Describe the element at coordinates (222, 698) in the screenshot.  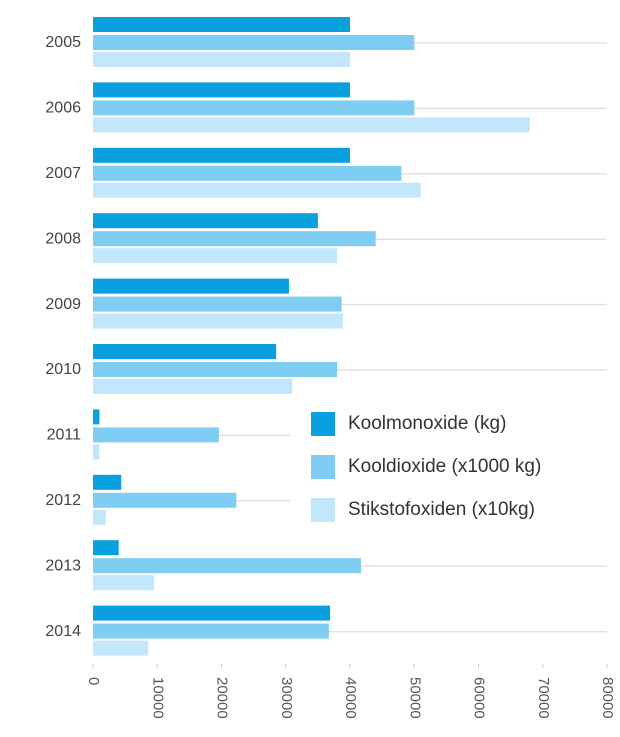
I see `x-tick-label: 20000` at that location.